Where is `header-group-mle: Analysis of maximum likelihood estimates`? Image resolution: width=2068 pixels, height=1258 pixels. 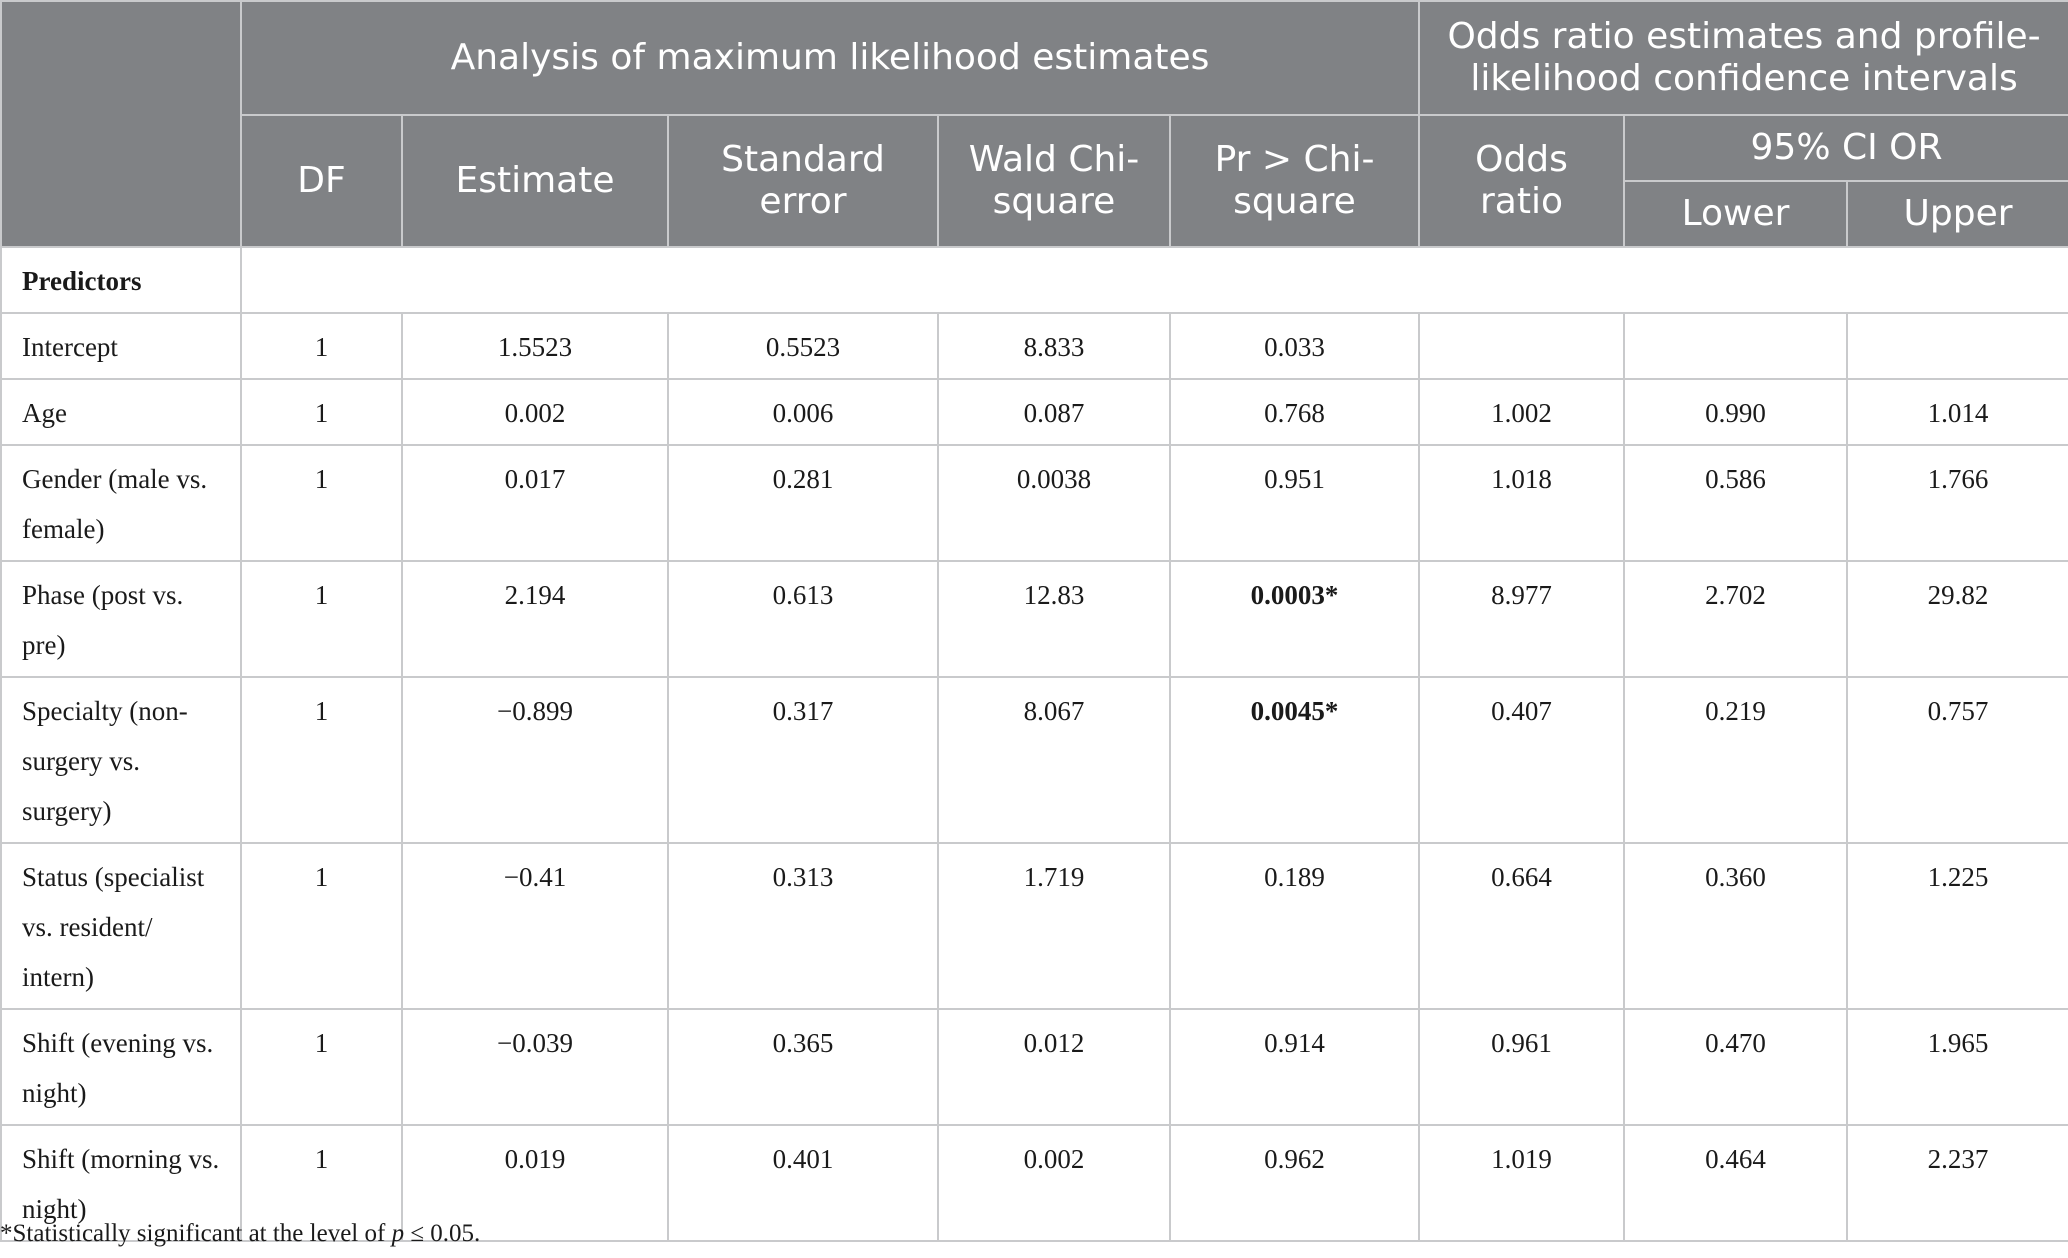
header-group-mle: Analysis of maximum likelihood estimates is located at coordinates (830, 58).